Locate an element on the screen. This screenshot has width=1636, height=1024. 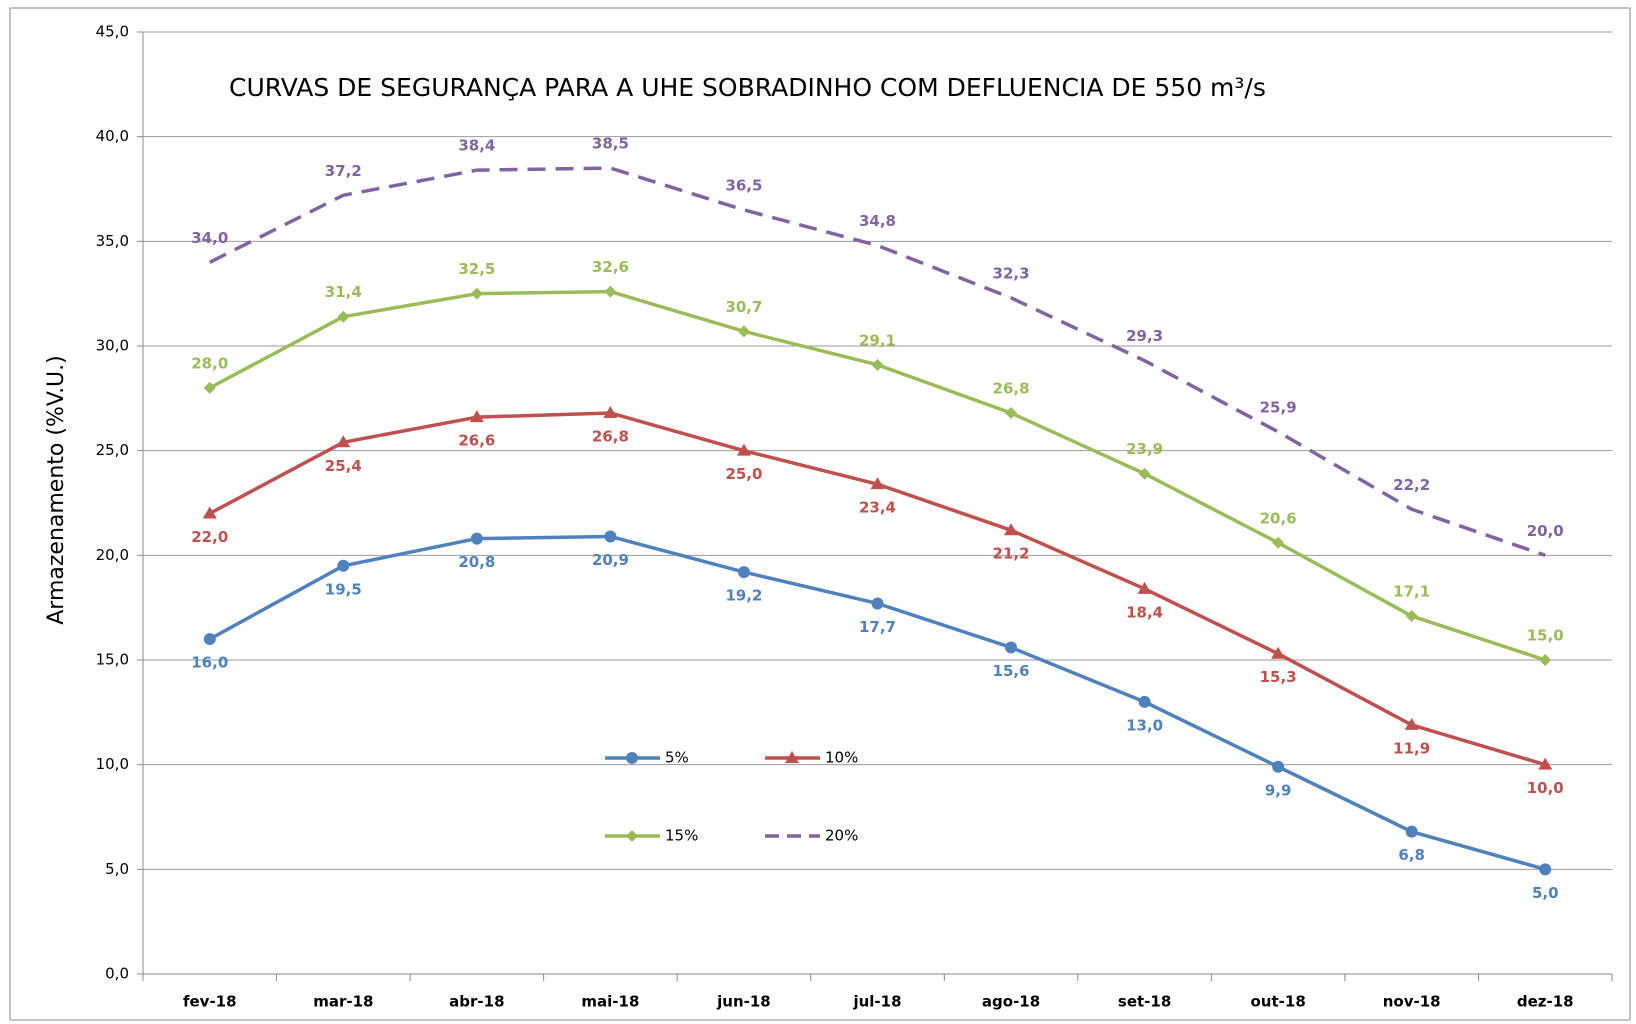
data-label: 20,0 is located at coordinates (1545, 531).